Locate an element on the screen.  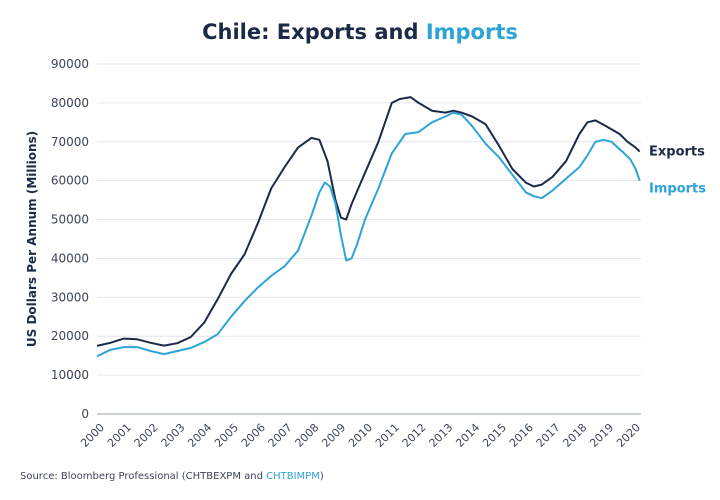
y-axis-label: US Dollars Per Annum (Millions) is located at coordinates (32, 239).